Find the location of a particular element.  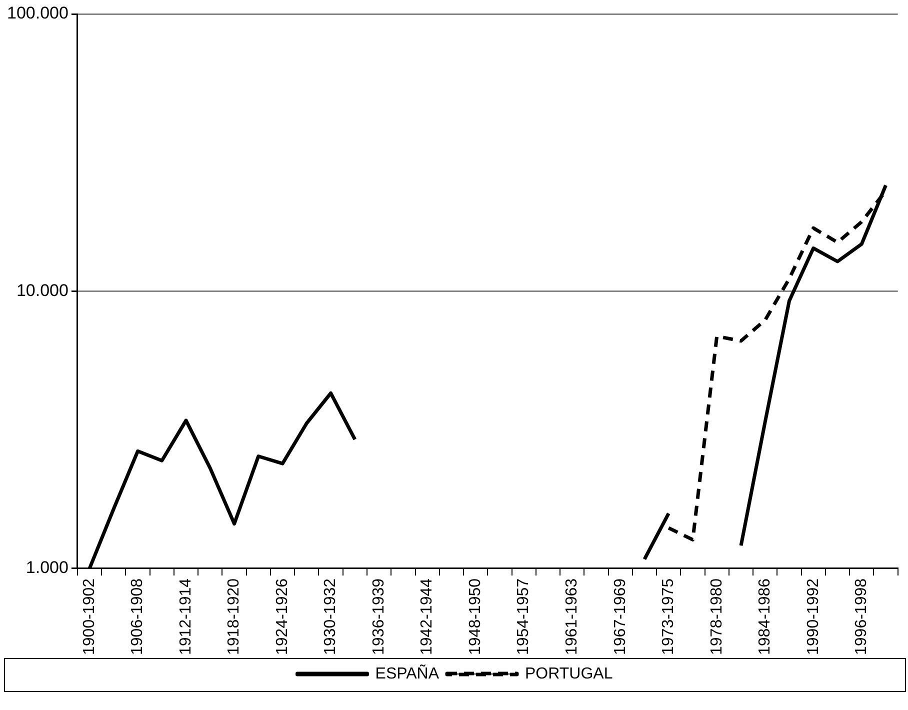

x-tick-label: 1942-1944 is located at coordinates (427, 616).